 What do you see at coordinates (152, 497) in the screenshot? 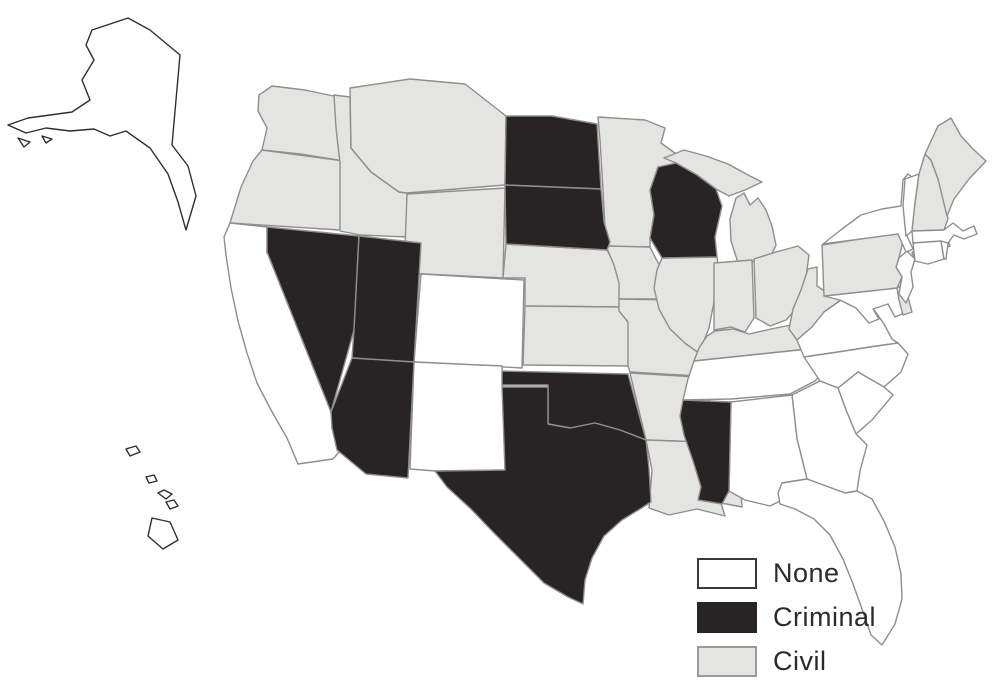
I see `state-HI` at bounding box center [152, 497].